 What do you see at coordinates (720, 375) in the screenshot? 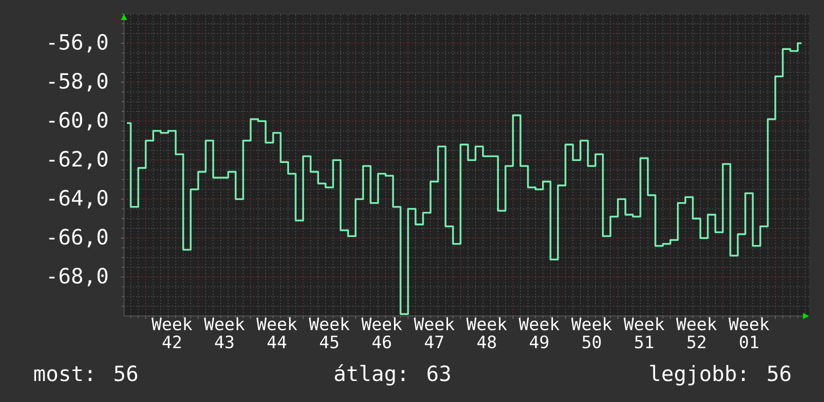
I see `text: legjobb: 56` at bounding box center [720, 375].